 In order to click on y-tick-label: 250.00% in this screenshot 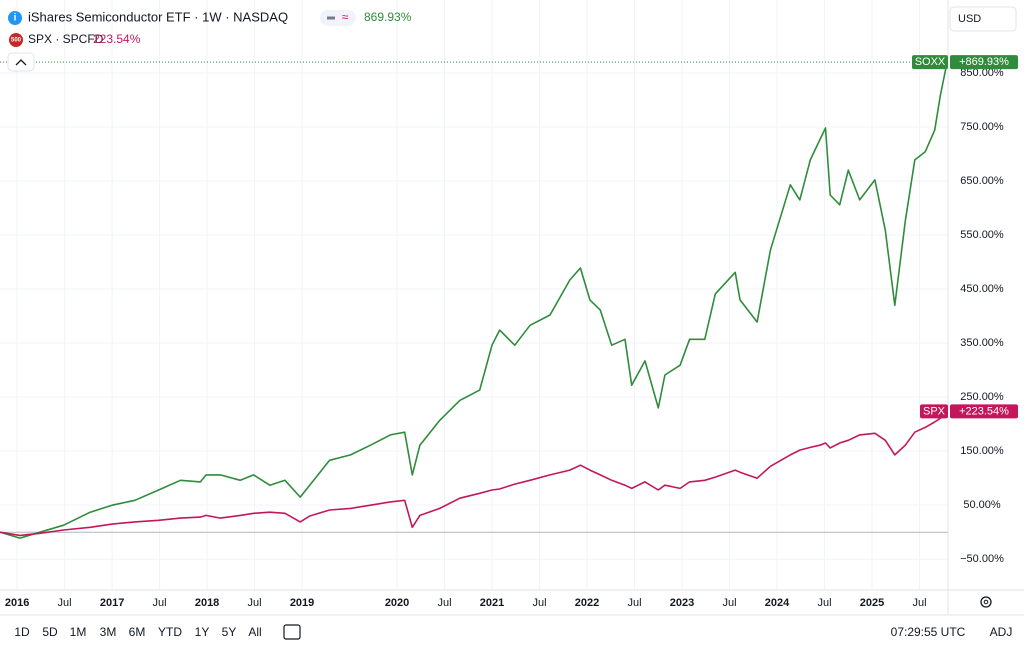, I will do `click(982, 397)`.